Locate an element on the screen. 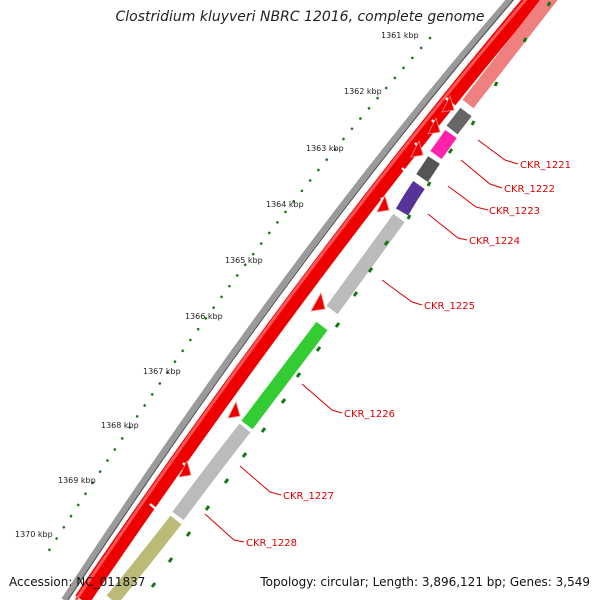 The height and width of the screenshot is (600, 600). gene-ckr-1222b-segment is located at coordinates (443, 144).